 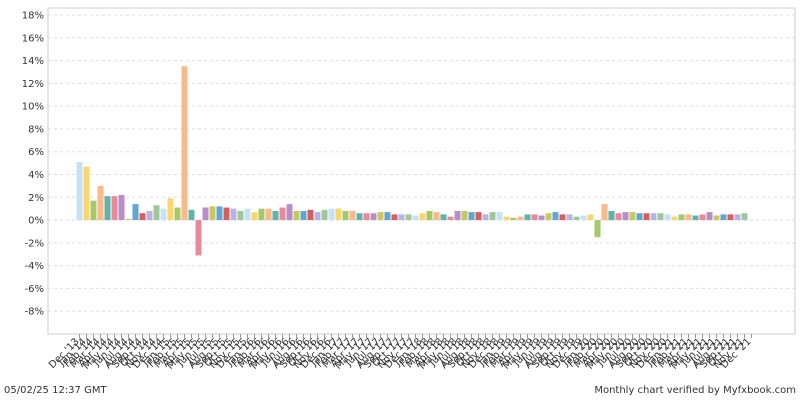 What do you see at coordinates (695, 390) in the screenshot?
I see `footer: Monthly chart verified by Myfxbook.com` at bounding box center [695, 390].